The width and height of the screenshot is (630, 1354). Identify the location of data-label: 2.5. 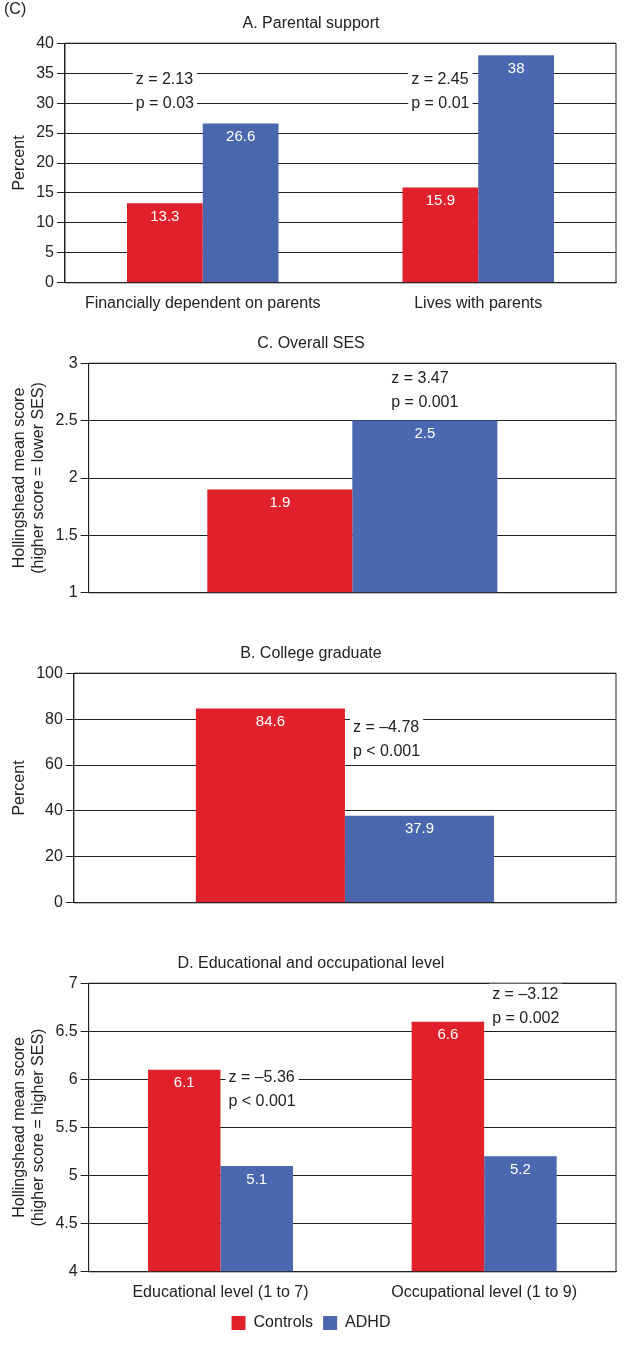
(425, 433).